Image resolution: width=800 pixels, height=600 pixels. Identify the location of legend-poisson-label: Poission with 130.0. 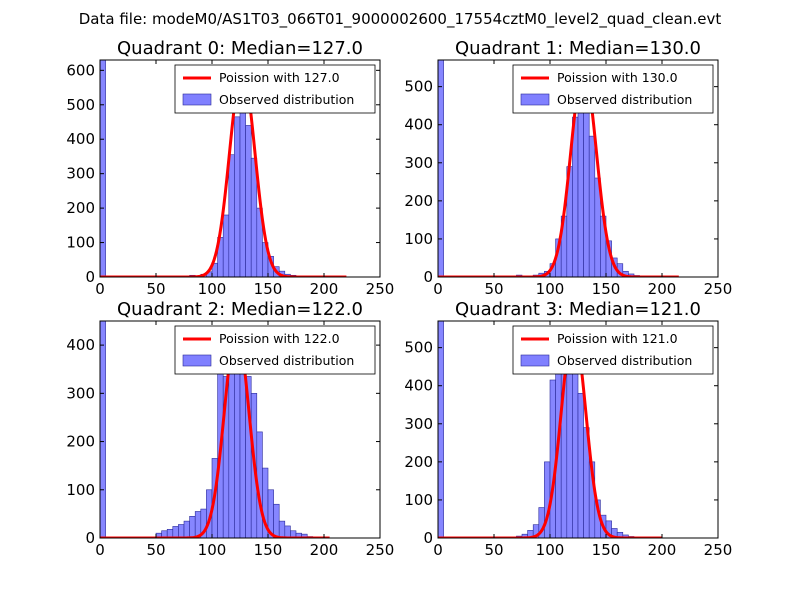
(617, 77).